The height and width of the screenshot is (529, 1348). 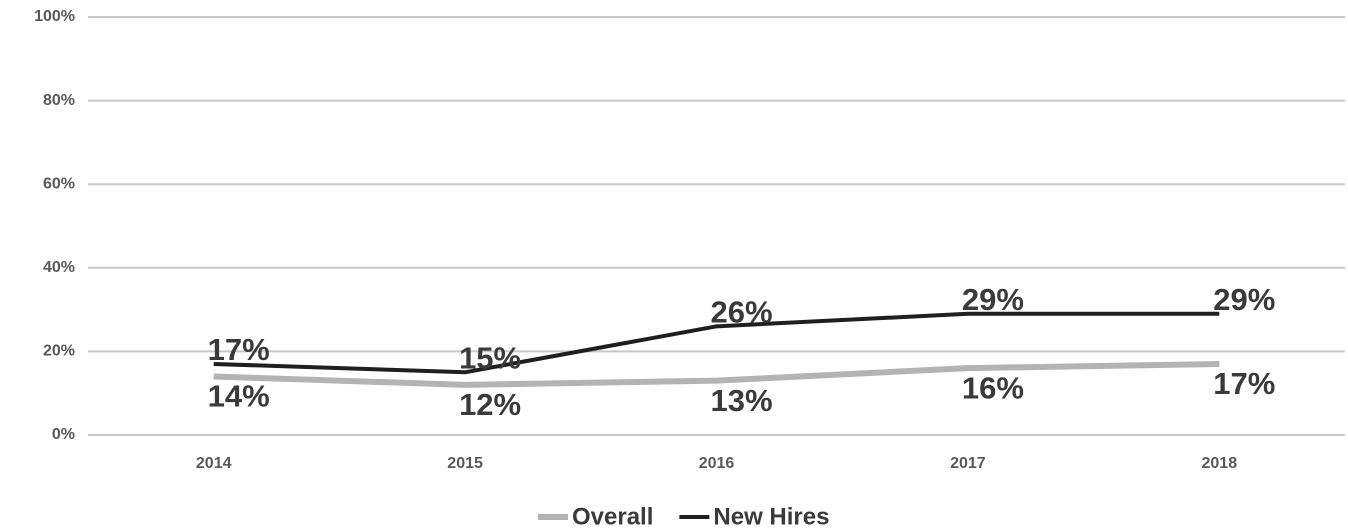 I want to click on y-tick-label: 40%, so click(x=59, y=267).